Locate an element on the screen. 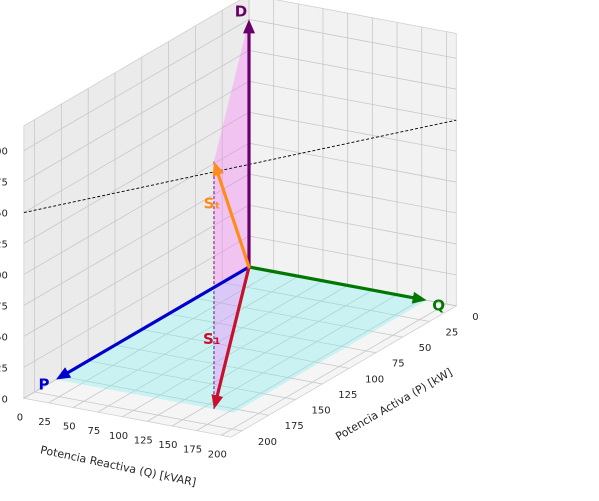 The width and height of the screenshot is (599, 501). y-tick-label: 100 is located at coordinates (374, 379).